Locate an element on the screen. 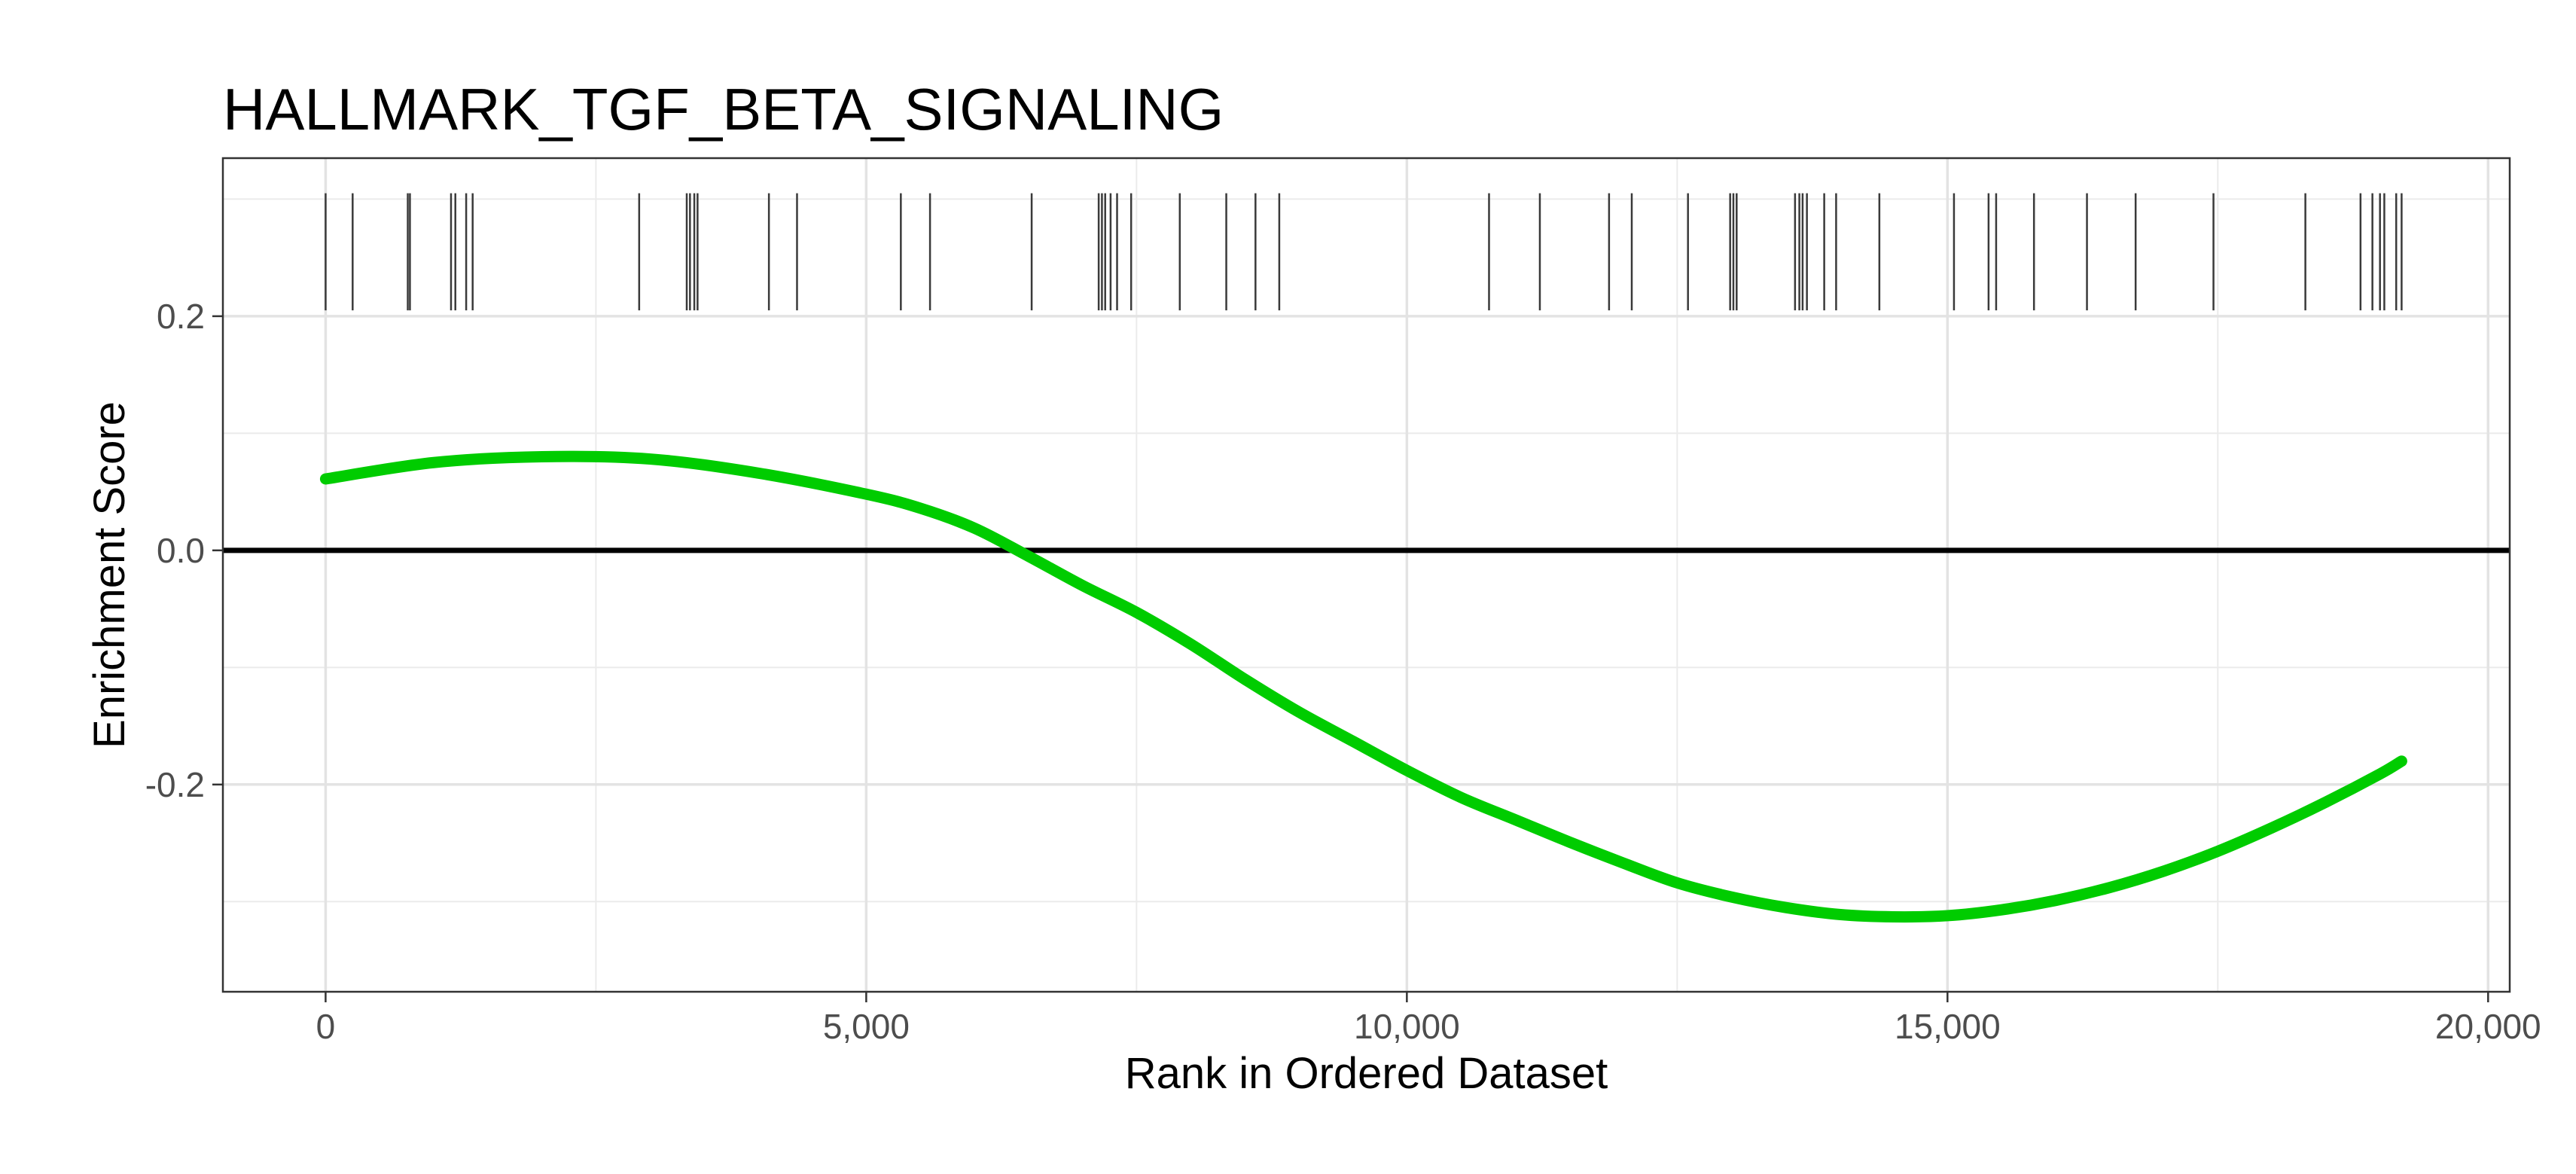 The image size is (2576, 1174). y-tick-label: 0.2 is located at coordinates (181, 316).